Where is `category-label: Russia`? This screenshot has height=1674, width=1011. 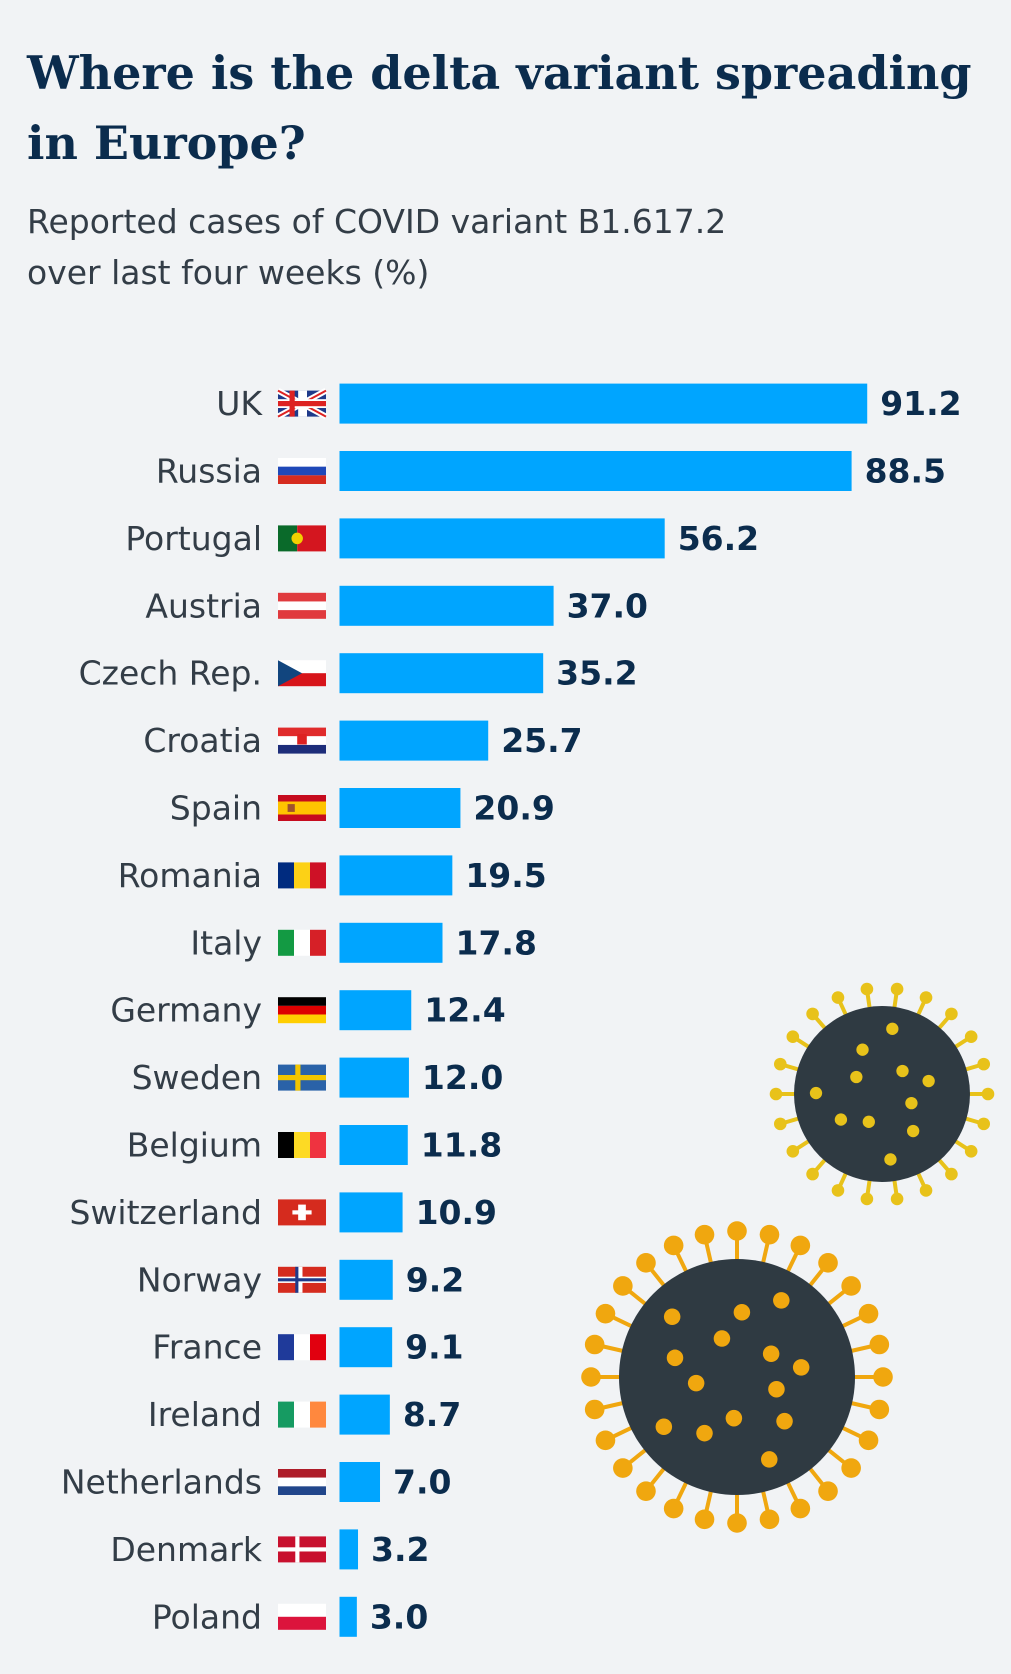
category-label: Russia is located at coordinates (209, 471).